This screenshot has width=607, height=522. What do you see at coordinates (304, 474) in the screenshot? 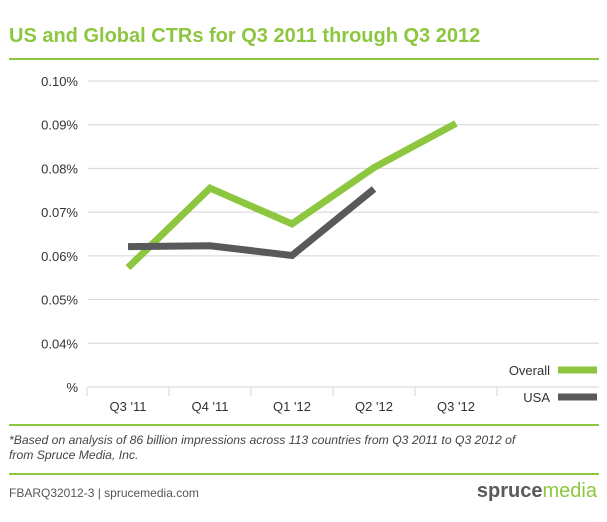
I see `footer-divider` at bounding box center [304, 474].